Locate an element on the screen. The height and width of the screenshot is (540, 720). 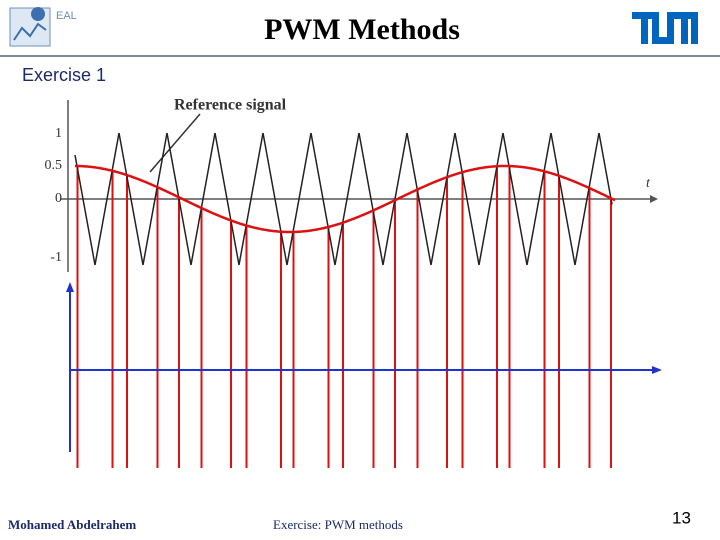
tum-logo is located at coordinates (665, 28).